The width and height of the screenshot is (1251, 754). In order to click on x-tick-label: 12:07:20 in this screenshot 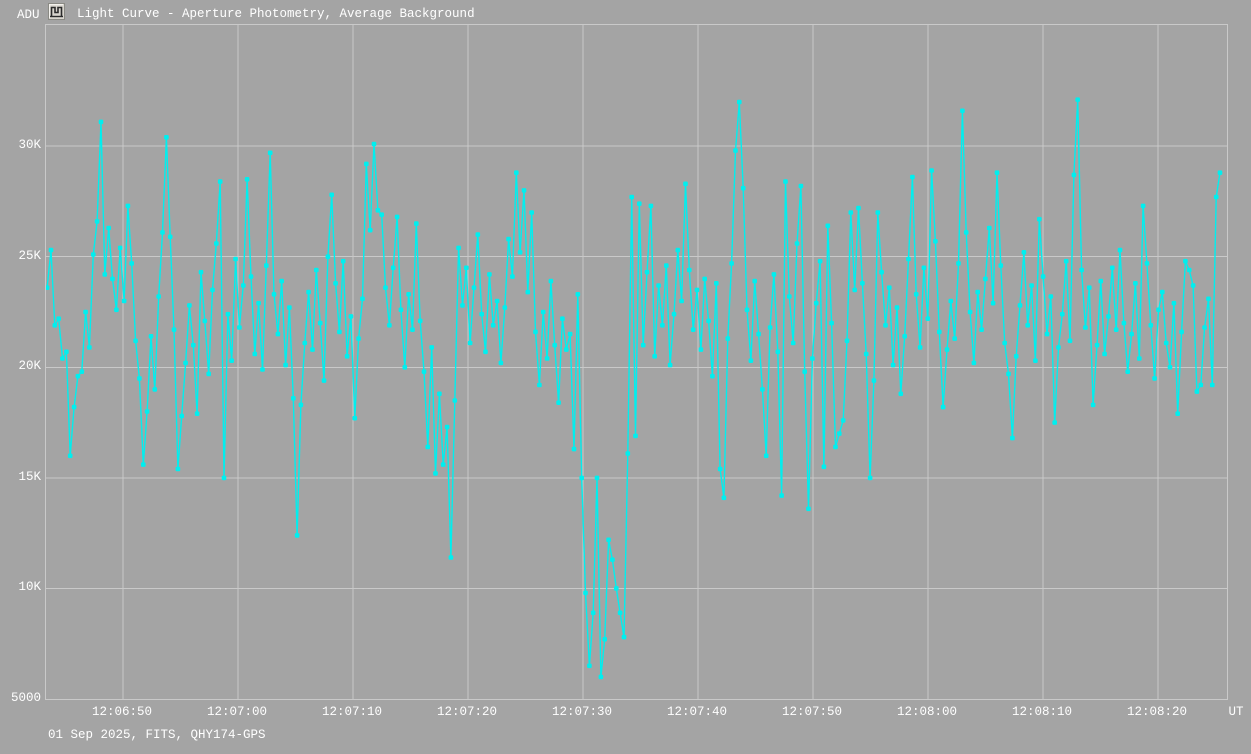, I will do `click(467, 712)`.